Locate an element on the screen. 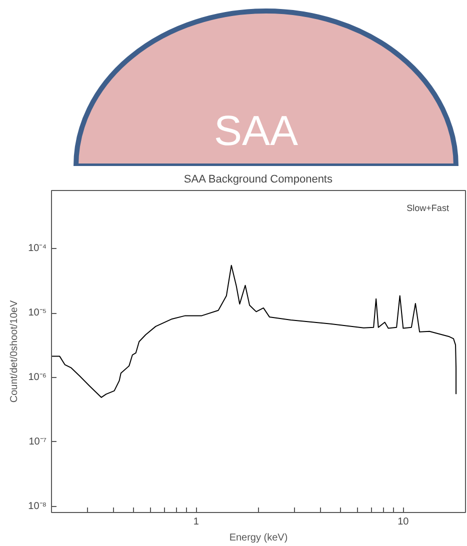 The width and height of the screenshot is (467, 546). y-tick-label: 10⁻⁴ is located at coordinates (37, 248).